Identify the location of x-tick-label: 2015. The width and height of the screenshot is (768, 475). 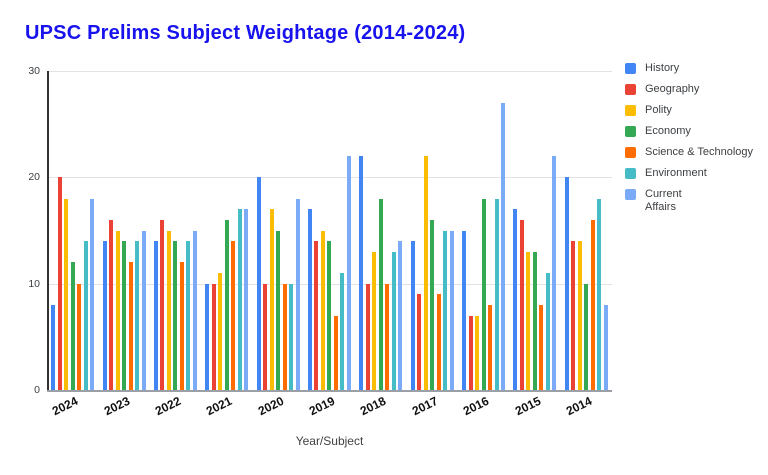
(527, 406).